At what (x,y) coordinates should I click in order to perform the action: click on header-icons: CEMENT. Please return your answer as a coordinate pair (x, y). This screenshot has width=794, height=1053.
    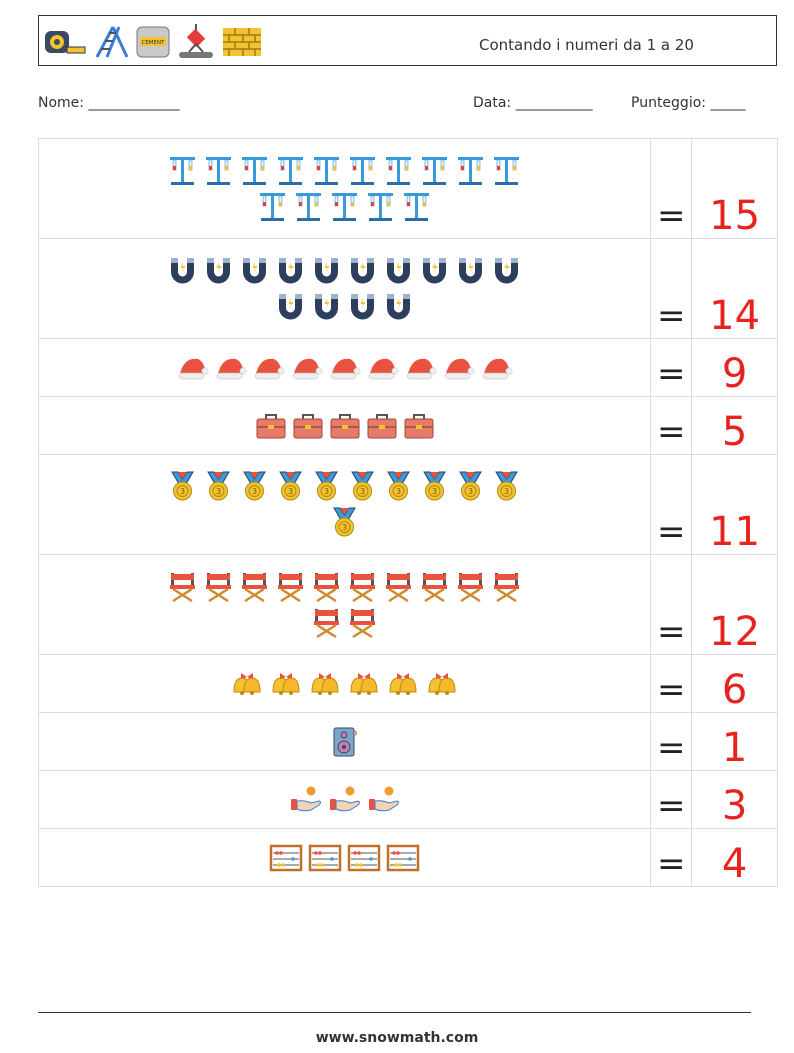
    Looking at the image, I should click on (153, 42).